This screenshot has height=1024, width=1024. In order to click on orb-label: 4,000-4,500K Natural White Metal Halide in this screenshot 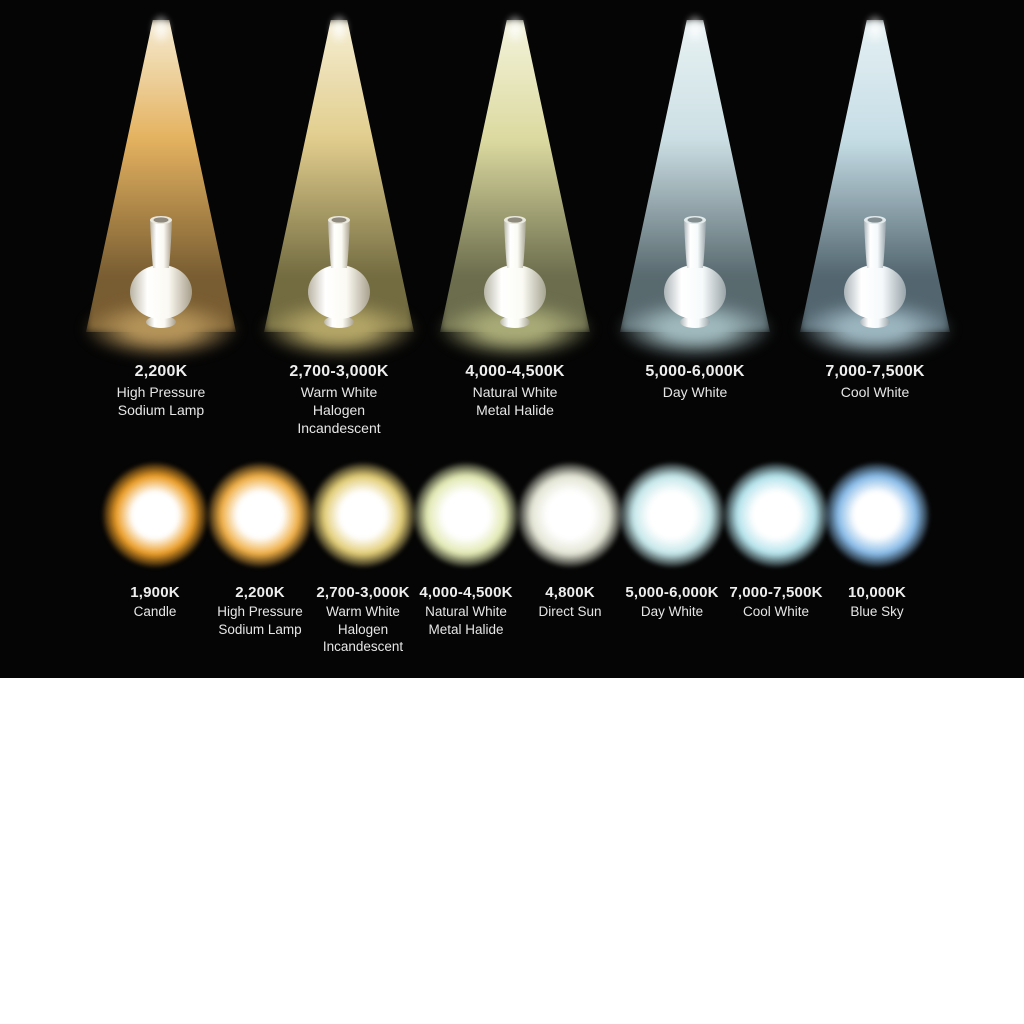, I will do `click(466, 611)`.